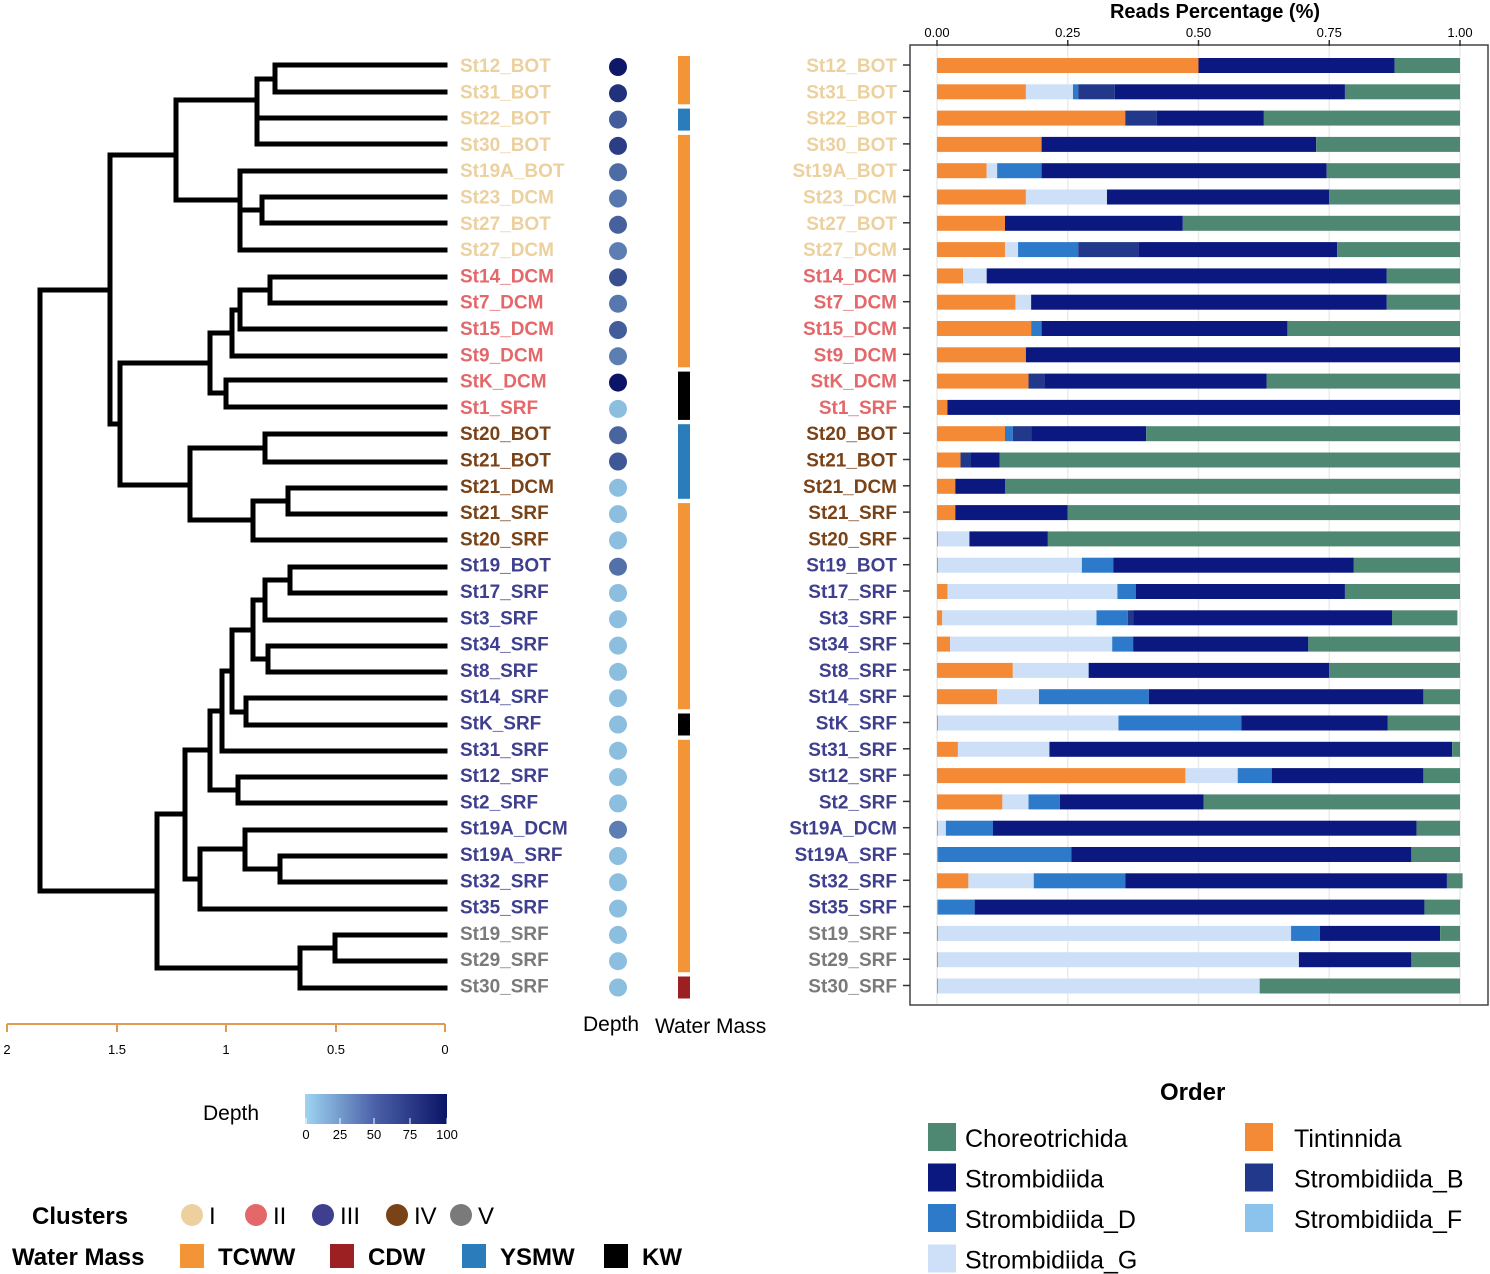  Describe the element at coordinates (504, 592) in the screenshot. I see `sample-label-left: St17_SRF` at that location.